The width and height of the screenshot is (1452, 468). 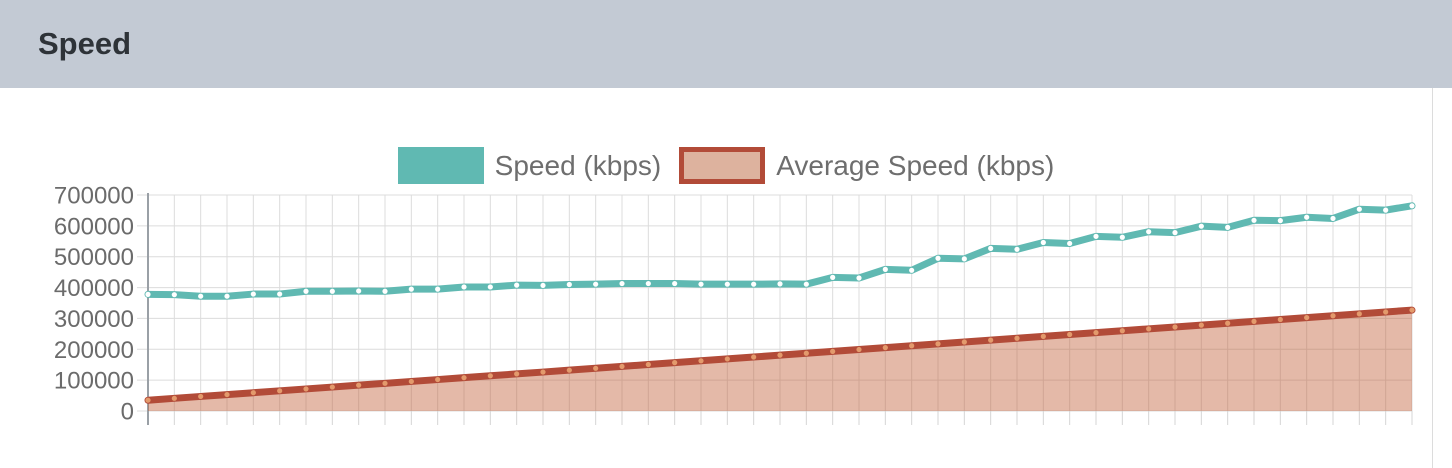 What do you see at coordinates (127, 412) in the screenshot?
I see `y-axis-tick-label: 0` at bounding box center [127, 412].